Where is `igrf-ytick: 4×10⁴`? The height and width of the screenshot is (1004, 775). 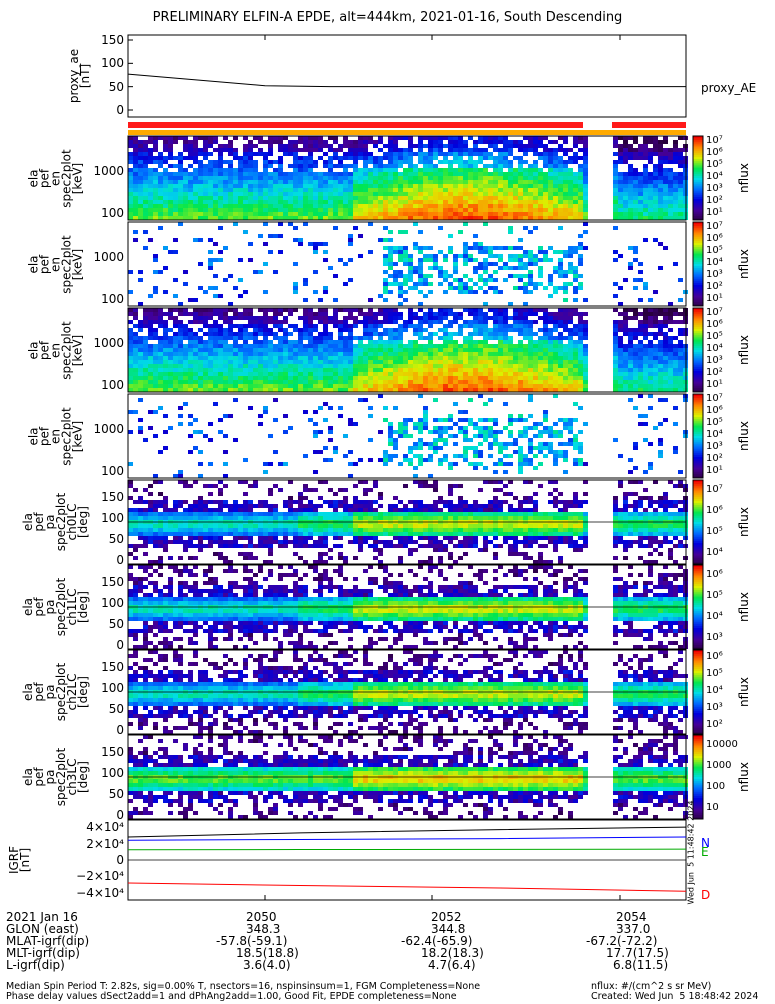 igrf-ytick: 4×10⁴ is located at coordinates (105, 827).